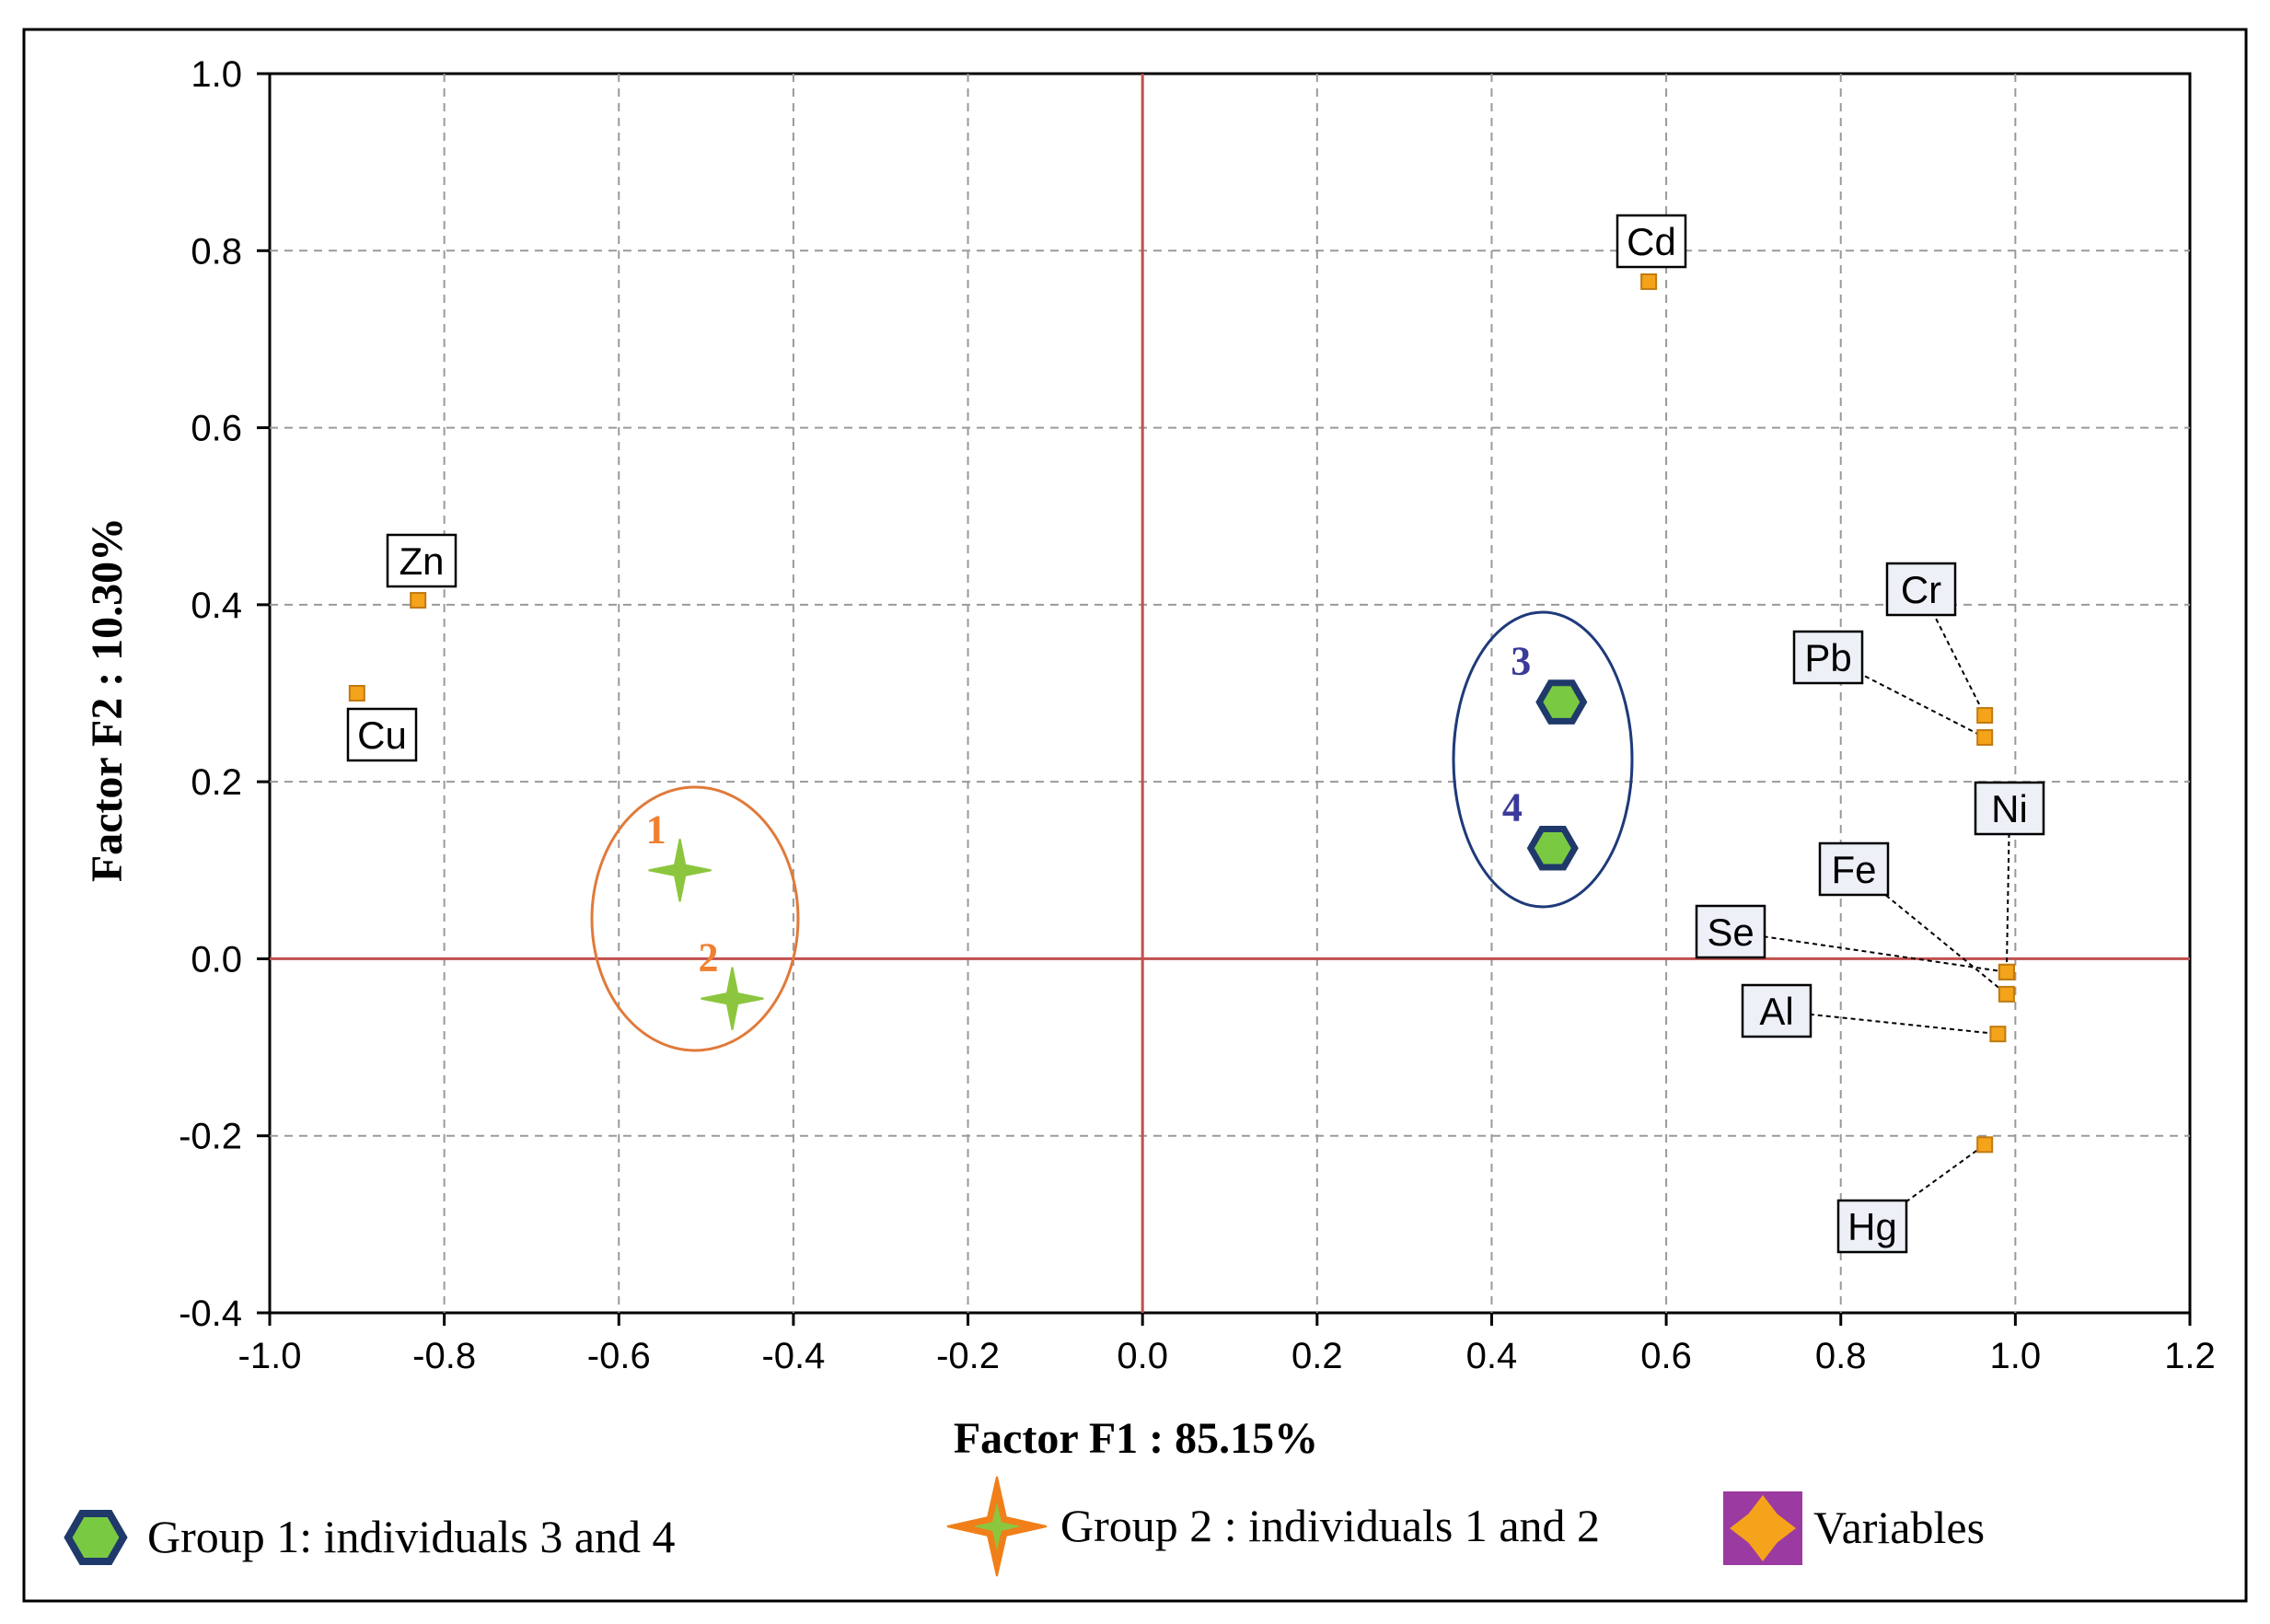 The height and width of the screenshot is (1624, 2270). Describe the element at coordinates (1492, 1356) in the screenshot. I see `x-tick-label: 0.4` at that location.